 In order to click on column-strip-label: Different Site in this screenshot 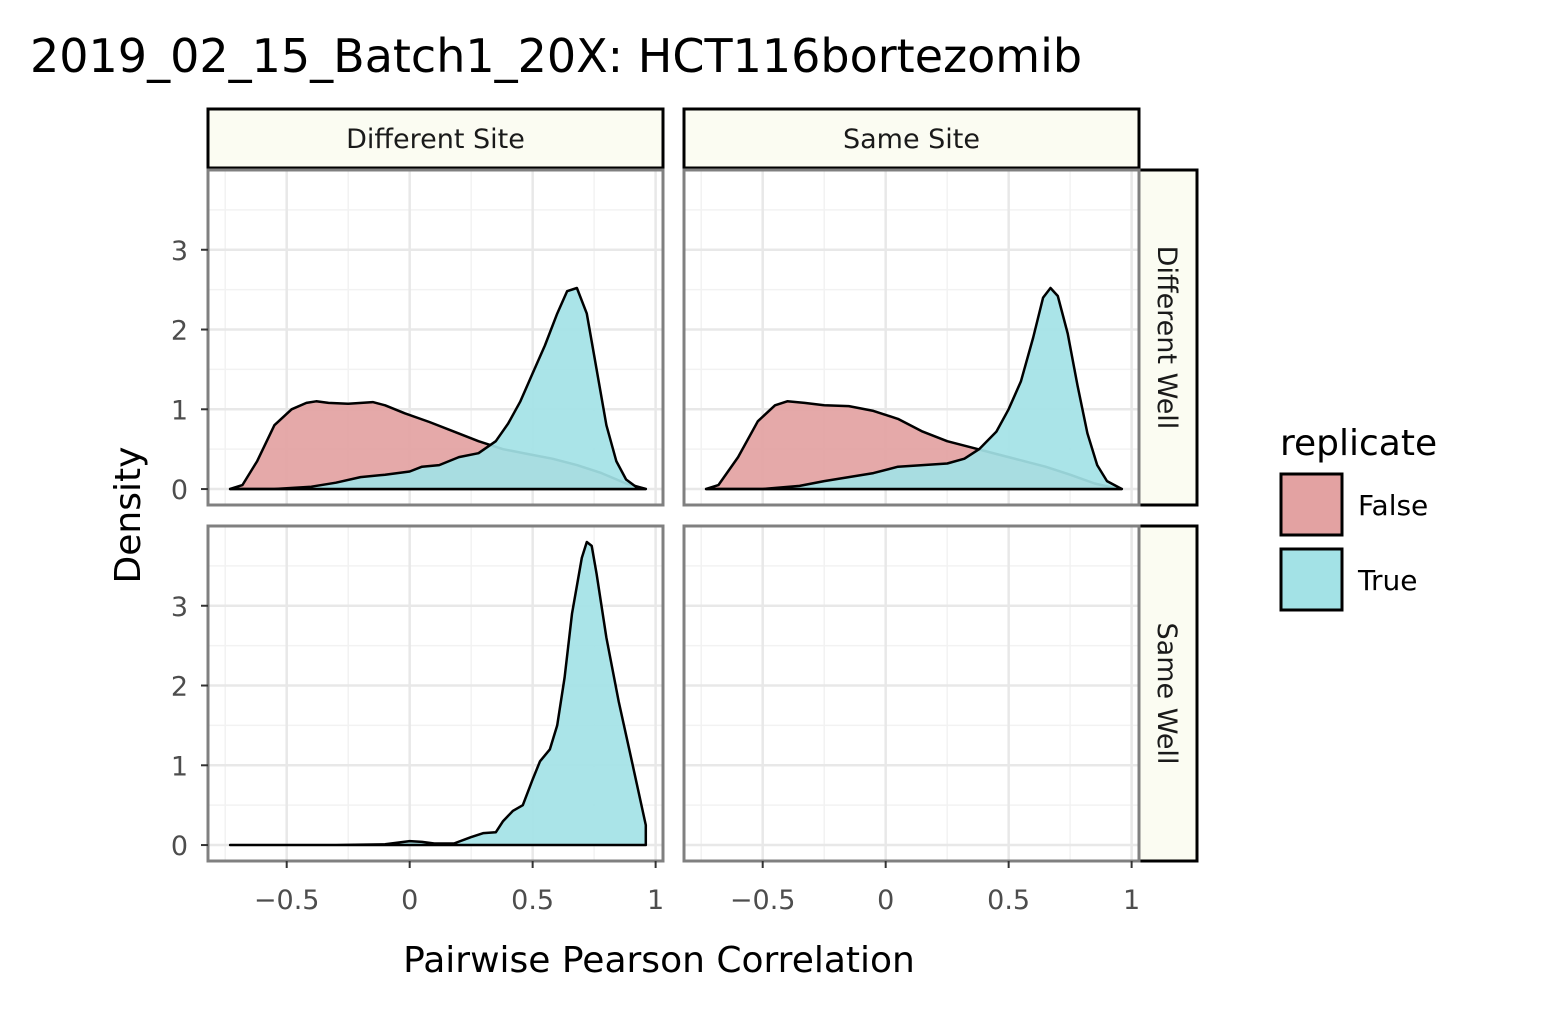, I will do `click(435, 139)`.